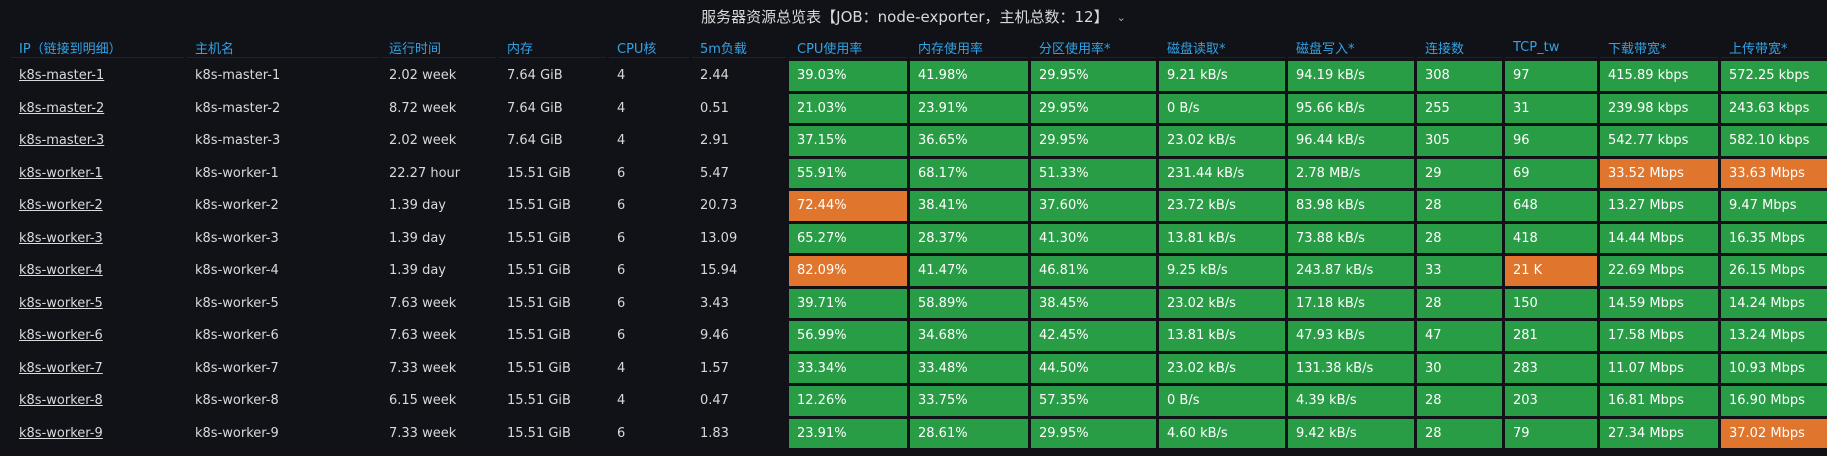  What do you see at coordinates (714, 303) in the screenshot?
I see `cell-load: 3.43` at bounding box center [714, 303].